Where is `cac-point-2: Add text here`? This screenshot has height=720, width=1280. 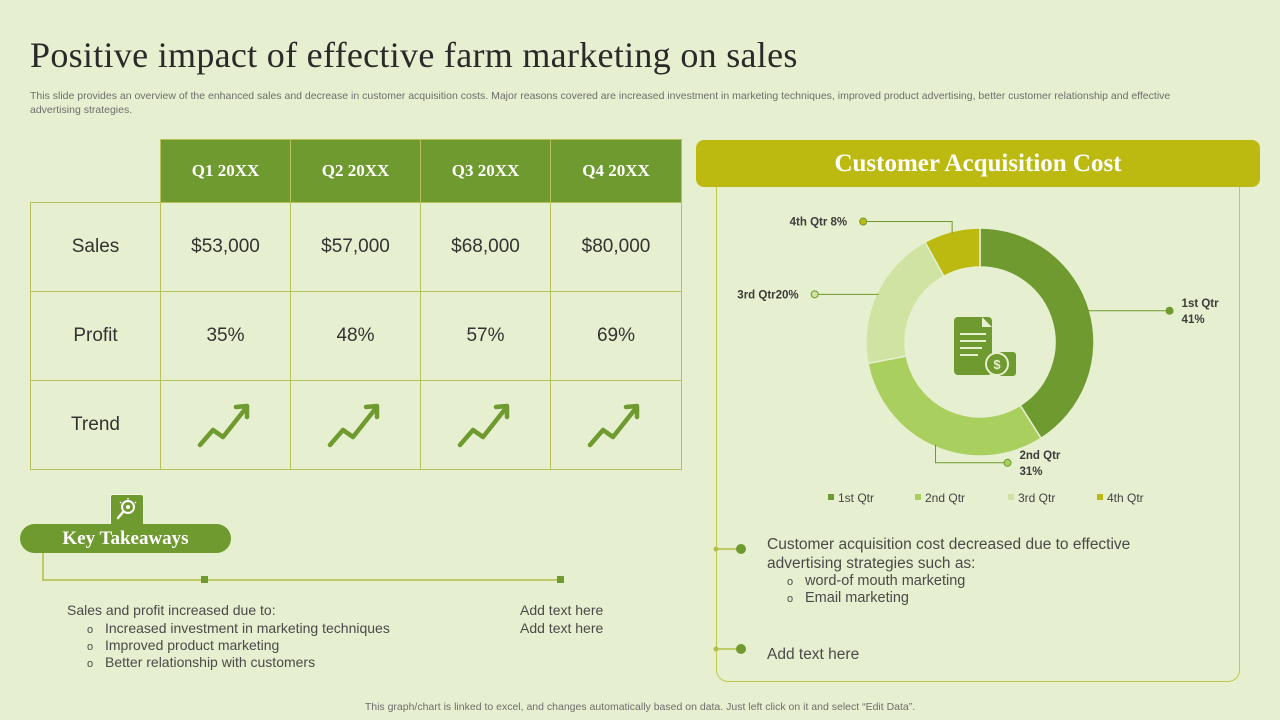 cac-point-2: Add text here is located at coordinates (813, 654).